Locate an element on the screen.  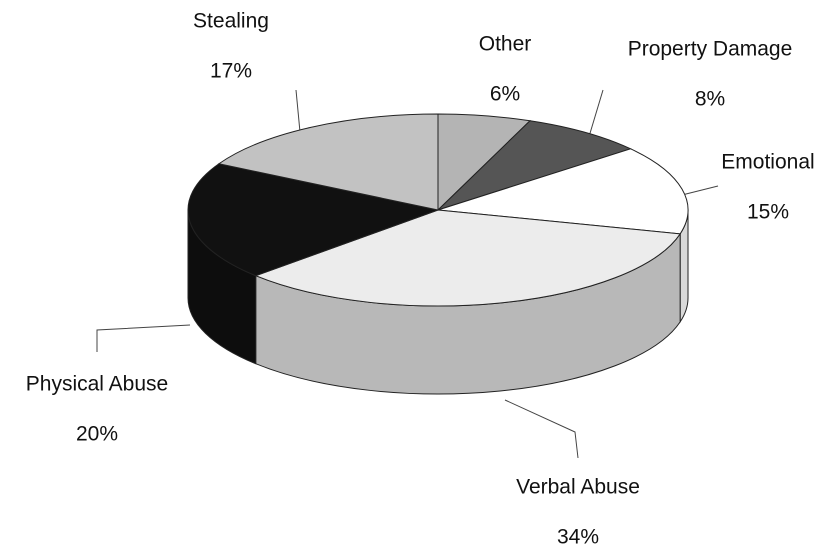
slice-label: Physical Abuse is located at coordinates (97, 384).